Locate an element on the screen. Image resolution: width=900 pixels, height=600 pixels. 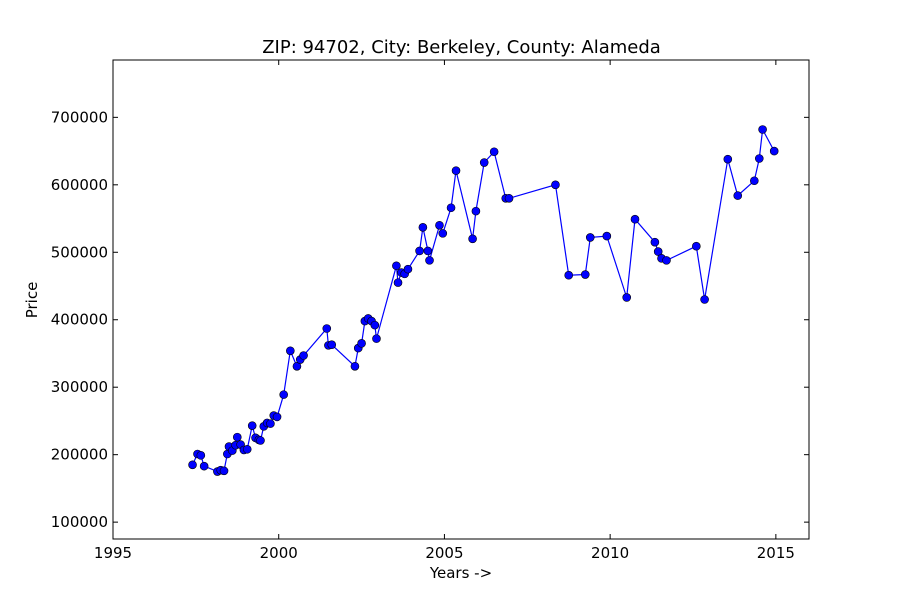
y-tick-label: 100000 is located at coordinates (79, 522).